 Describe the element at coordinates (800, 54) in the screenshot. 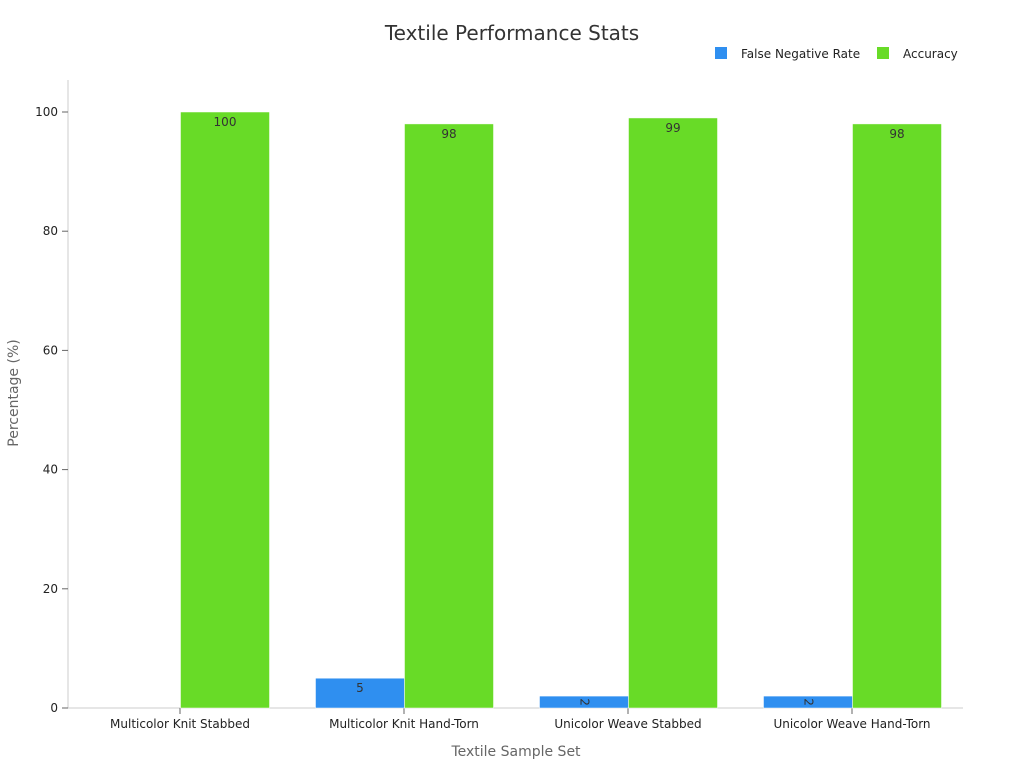

I see `legend-label: False Negative Rate` at that location.